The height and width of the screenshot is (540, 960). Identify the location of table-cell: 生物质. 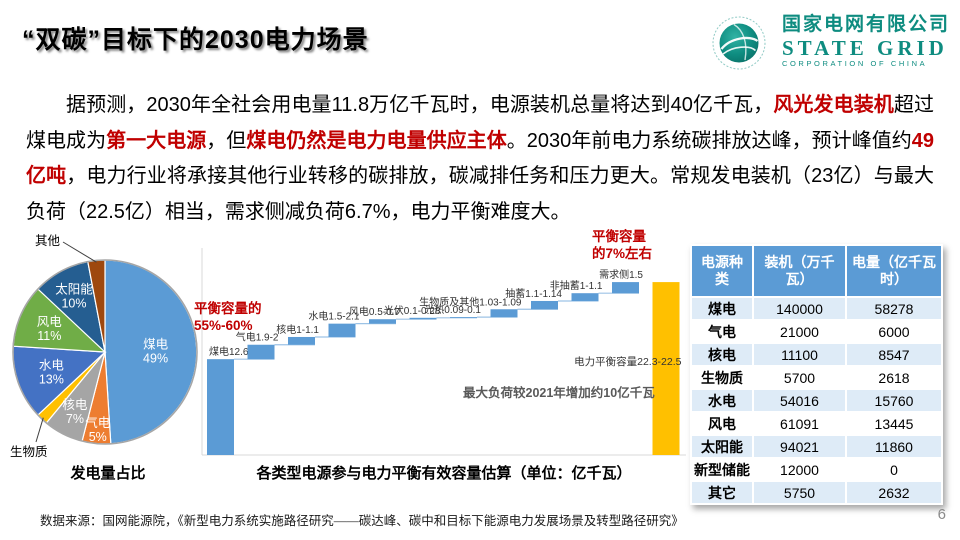
(722, 377).